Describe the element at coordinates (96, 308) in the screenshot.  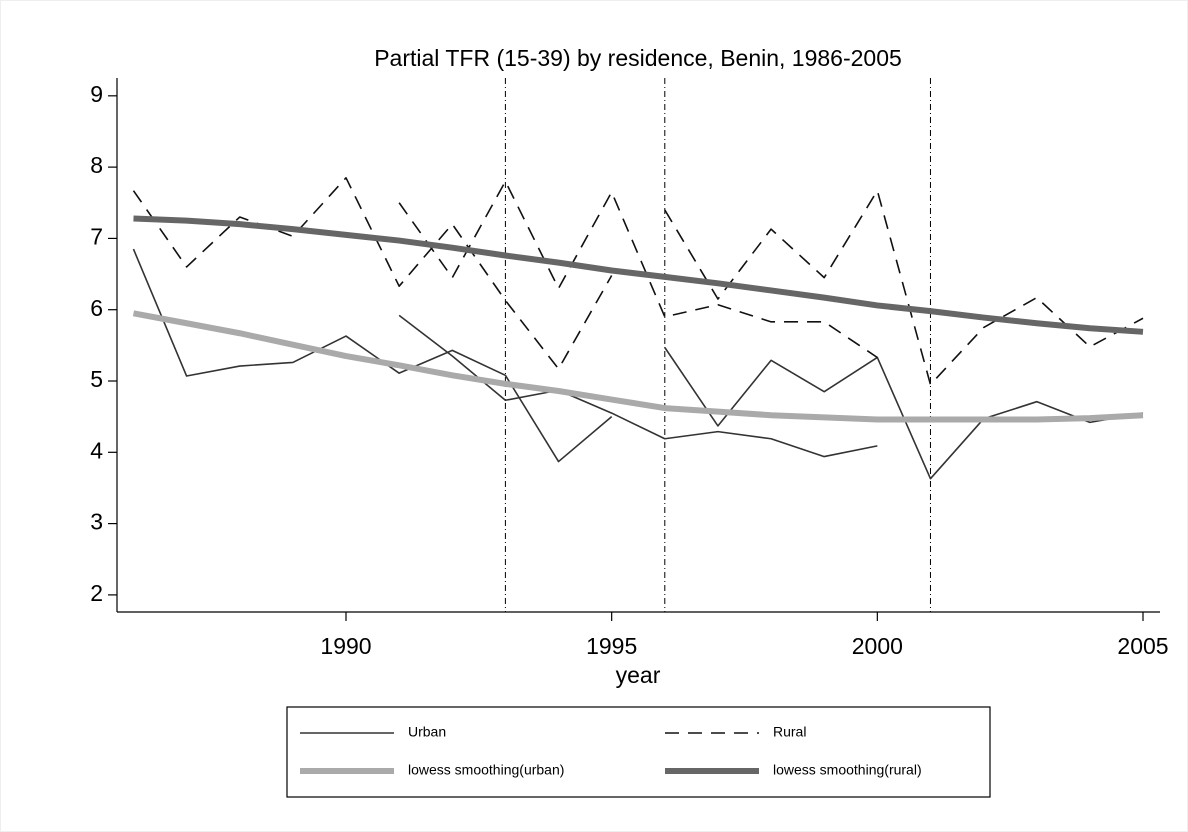
I see `y-tick-label: 6` at that location.